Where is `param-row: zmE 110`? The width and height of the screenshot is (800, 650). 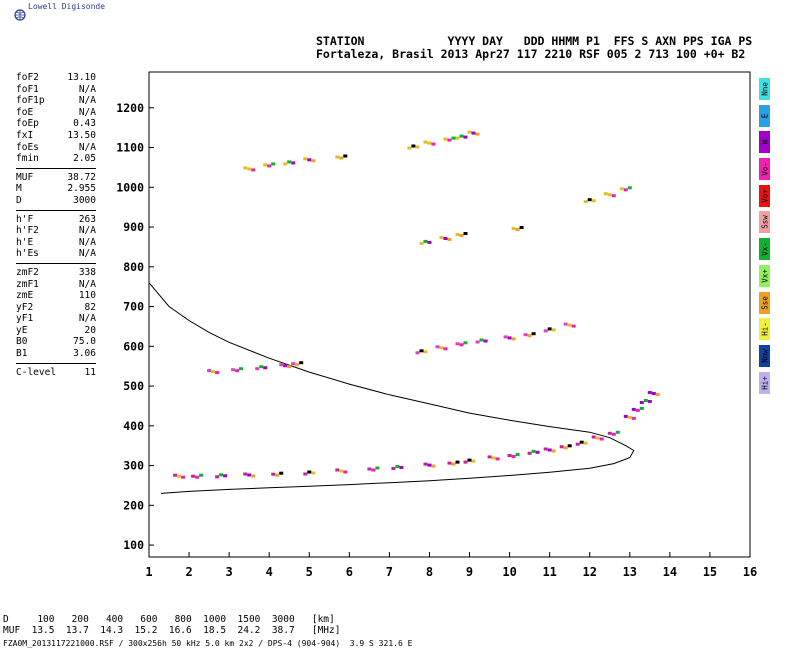 param-row: zmE 110 is located at coordinates (56, 296).